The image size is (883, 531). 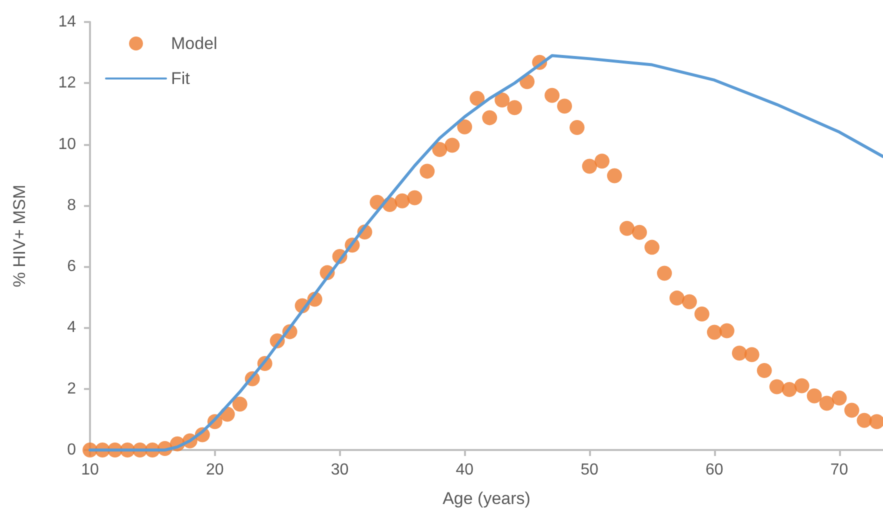 What do you see at coordinates (71, 267) in the screenshot?
I see `y-tick-label: 6` at bounding box center [71, 267].